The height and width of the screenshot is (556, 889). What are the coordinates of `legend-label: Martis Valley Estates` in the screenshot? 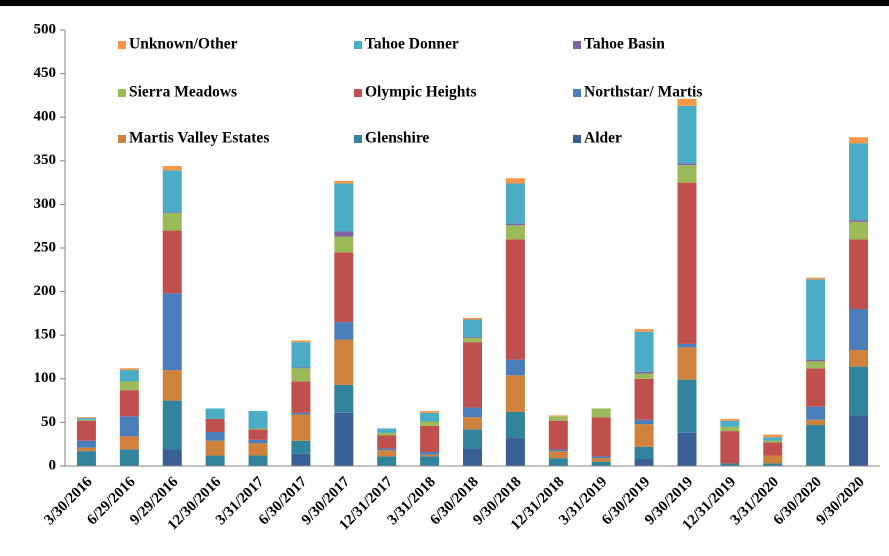 It's located at (199, 138).